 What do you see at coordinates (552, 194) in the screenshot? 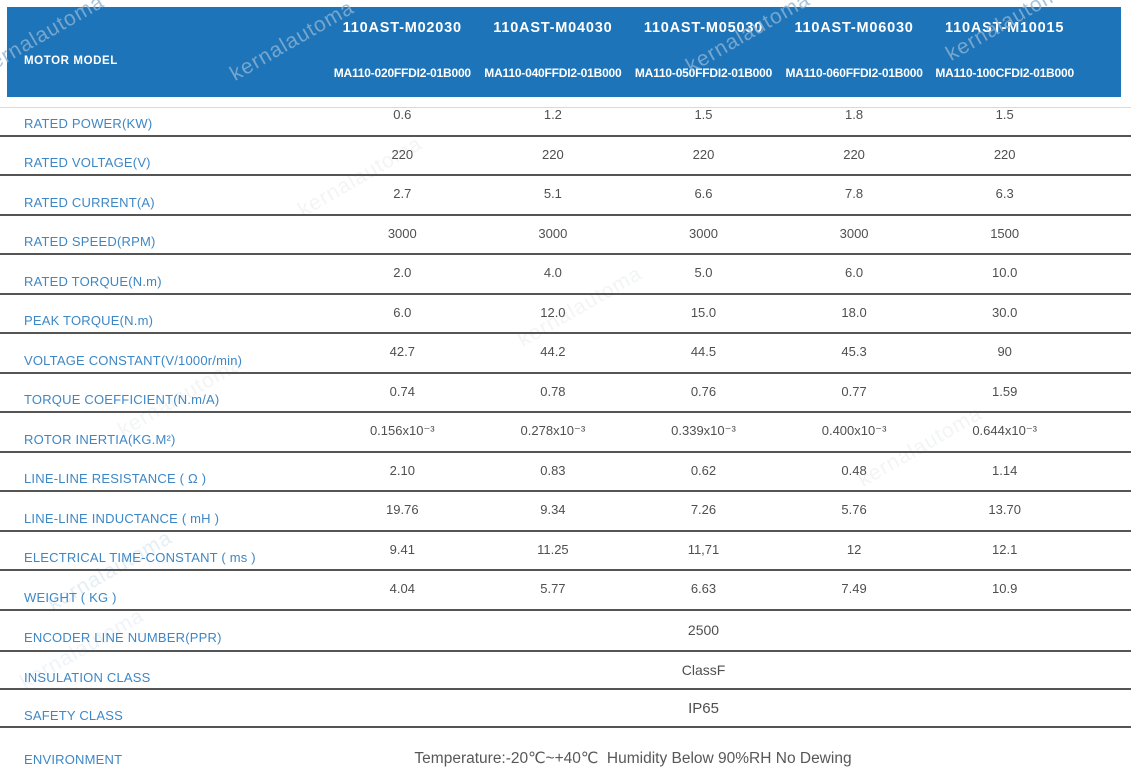
I see `spec-value: 5.1` at bounding box center [552, 194].